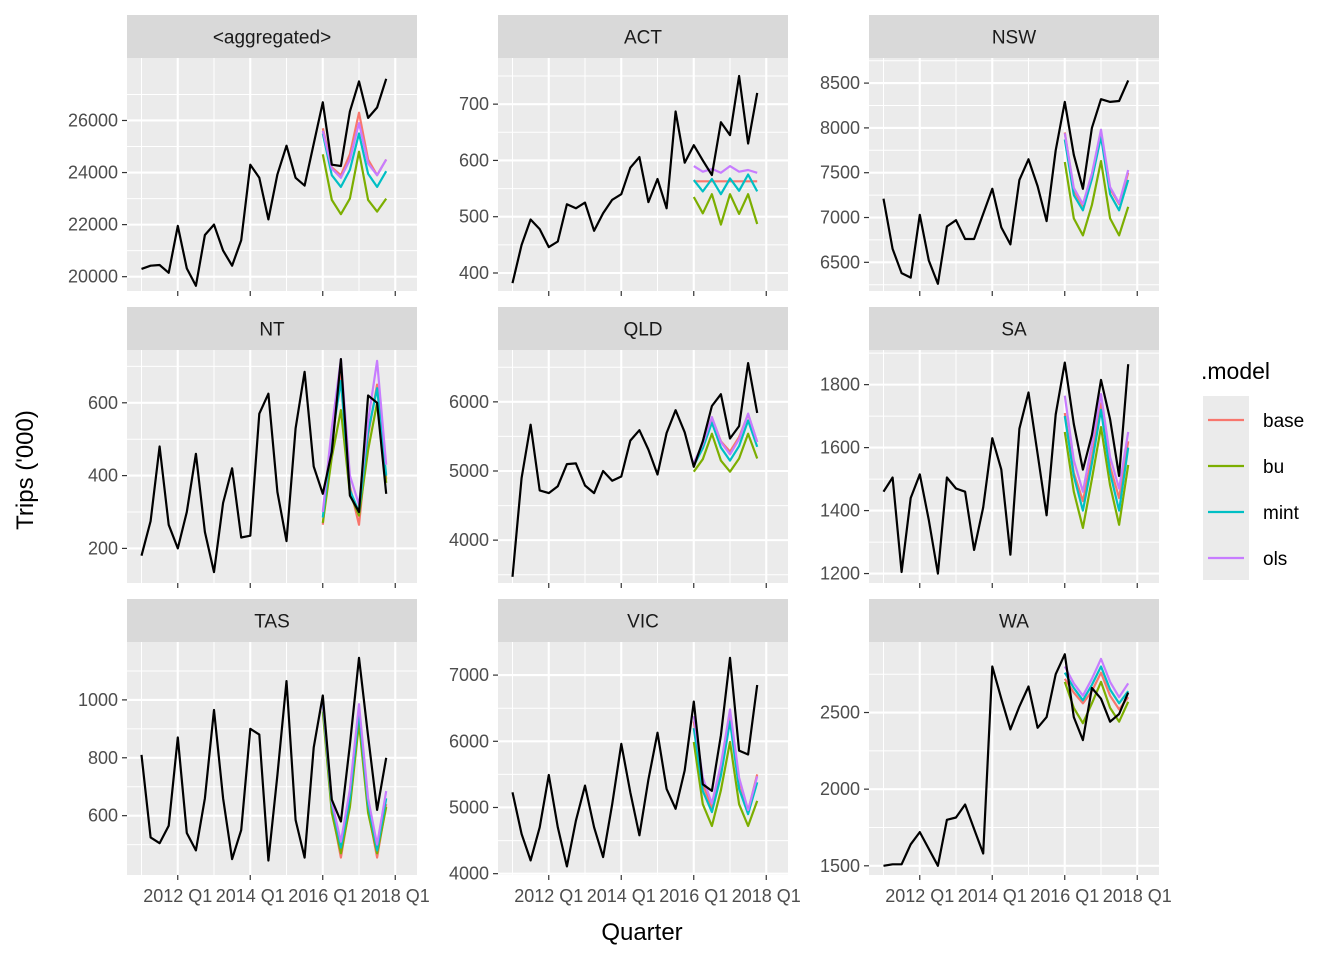  What do you see at coordinates (840, 511) in the screenshot?
I see `y-tick-label: 1400` at bounding box center [840, 511].